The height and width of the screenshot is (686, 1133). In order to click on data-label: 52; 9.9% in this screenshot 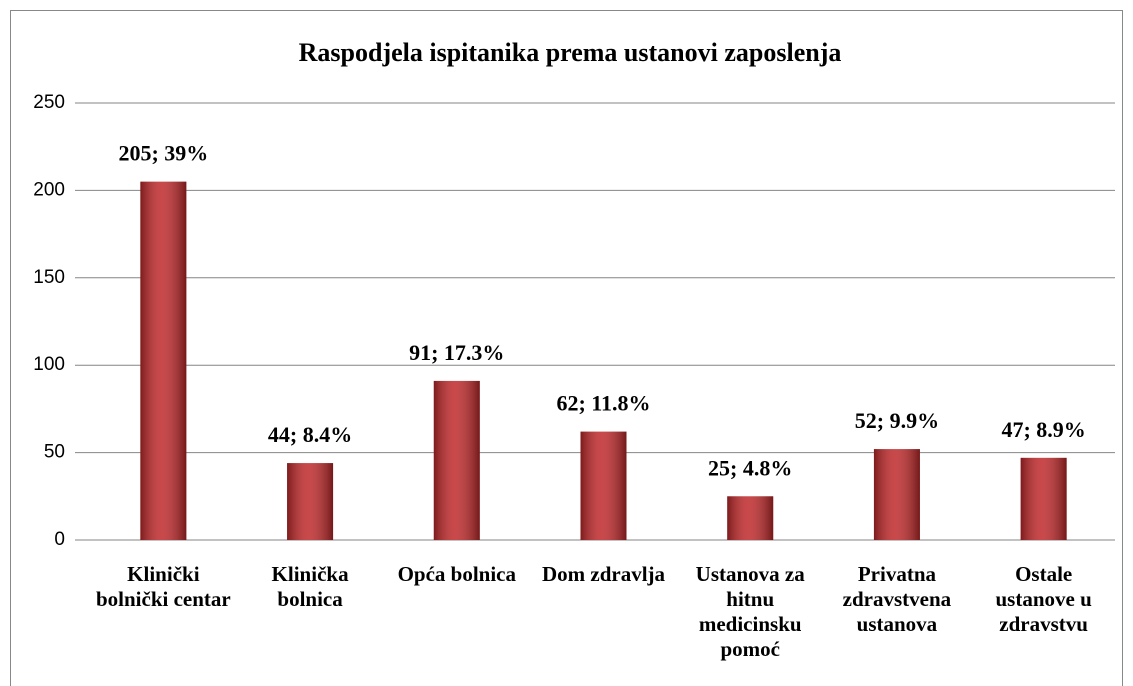, I will do `click(897, 420)`.